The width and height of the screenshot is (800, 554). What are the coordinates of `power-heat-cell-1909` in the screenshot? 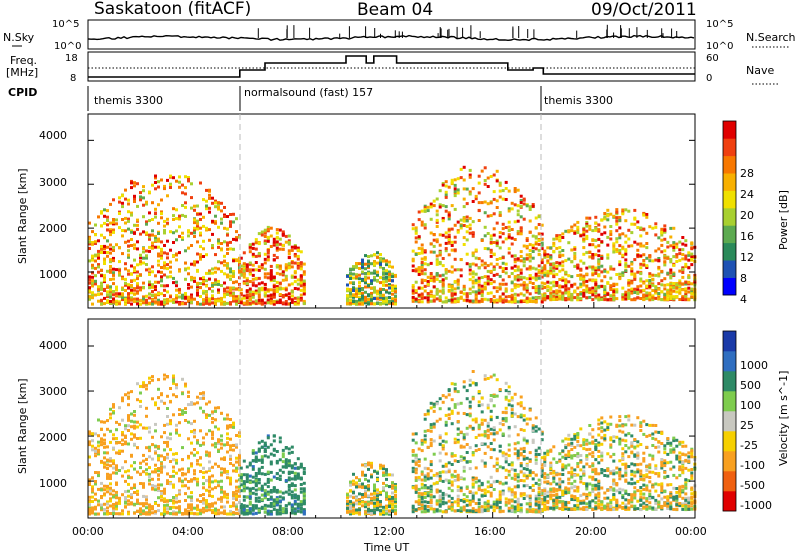 It's located at (446, 243).